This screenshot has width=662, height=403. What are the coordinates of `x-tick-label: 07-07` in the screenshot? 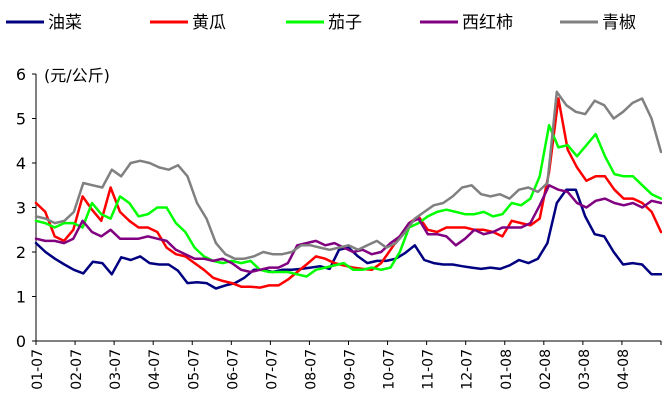 It's located at (272, 369).